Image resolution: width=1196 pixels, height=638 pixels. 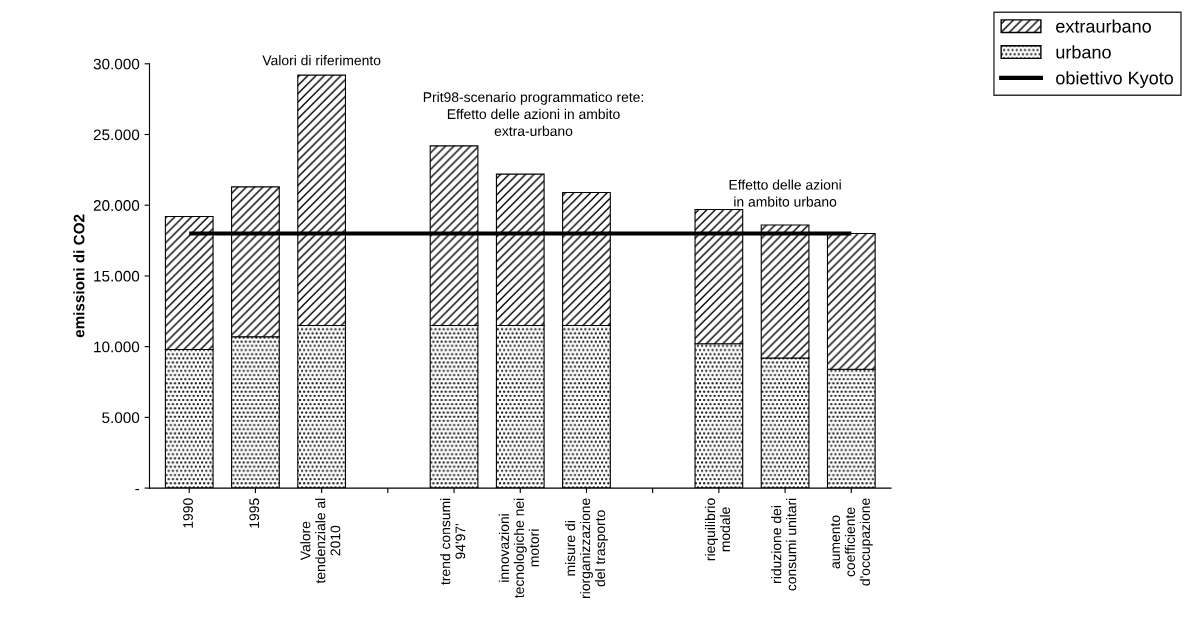 What do you see at coordinates (320, 541) in the screenshot?
I see `x-tick-label: Valore tendenziale al 2010` at bounding box center [320, 541].